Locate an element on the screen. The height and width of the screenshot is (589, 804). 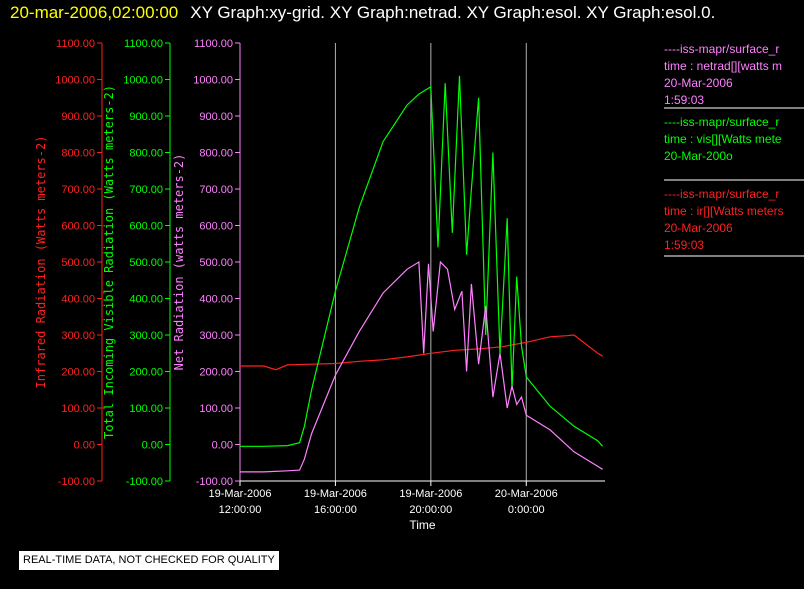
y-tick-label-1-11: 1000.00 is located at coordinates (143, 81).